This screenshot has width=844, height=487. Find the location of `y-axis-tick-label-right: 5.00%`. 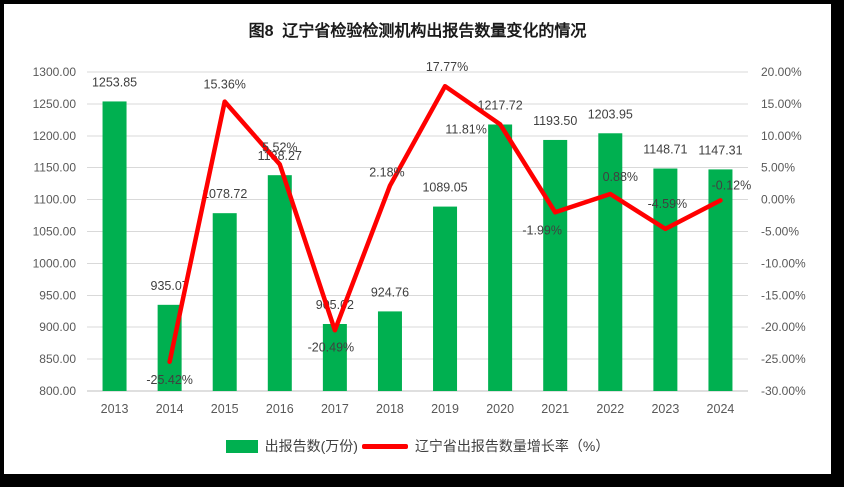

y-axis-tick-label-right: 5.00% is located at coordinates (778, 168).